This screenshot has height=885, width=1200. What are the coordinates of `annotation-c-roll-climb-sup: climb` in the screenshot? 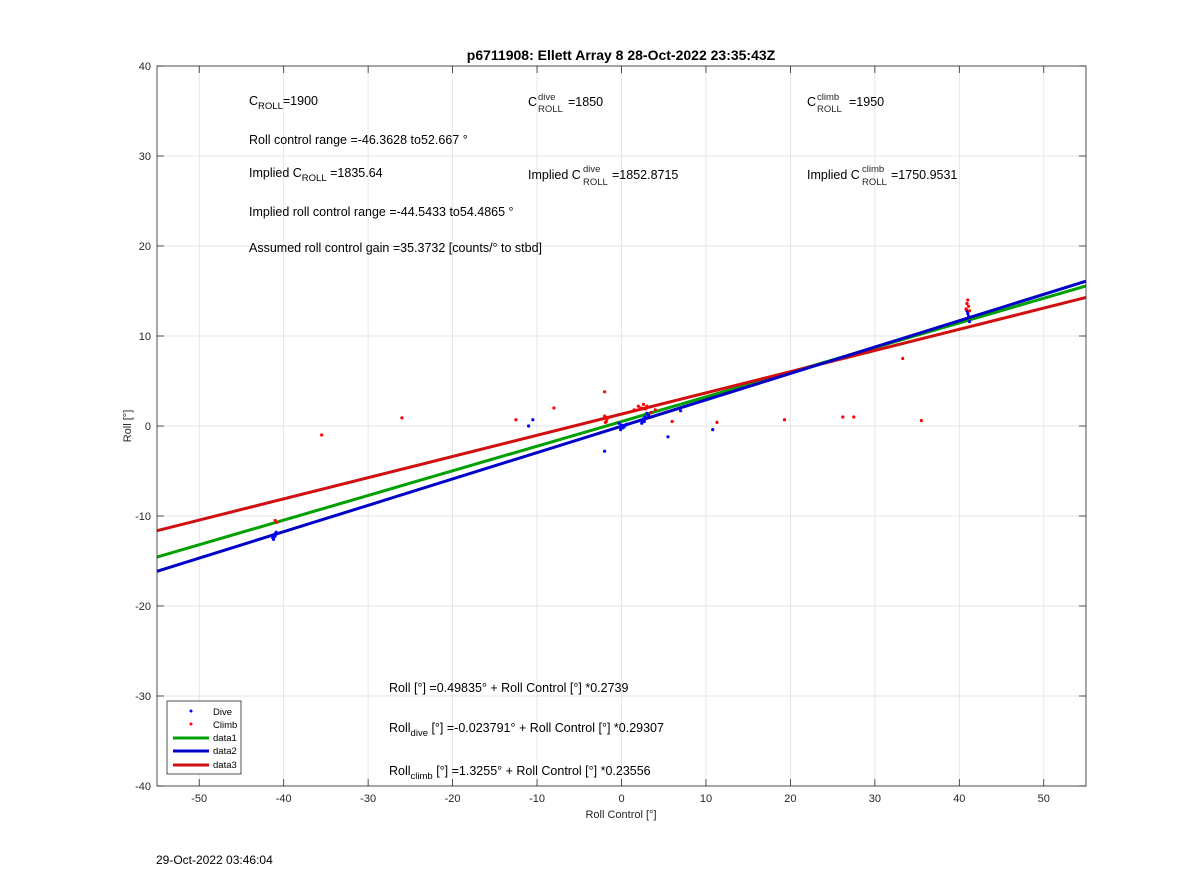 It's located at (828, 97).